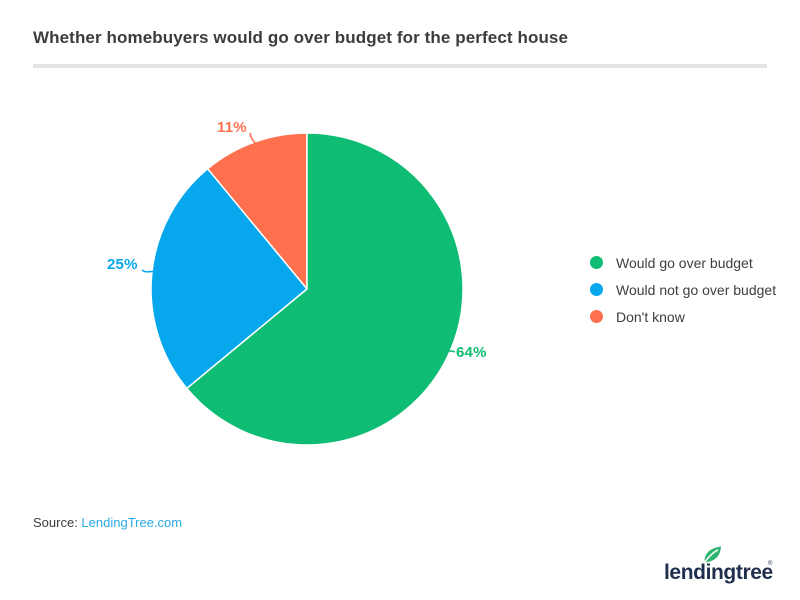 This screenshot has width=800, height=600. What do you see at coordinates (122, 264) in the screenshot?
I see `slice-label-would-not-go-over-budget: 25%` at bounding box center [122, 264].